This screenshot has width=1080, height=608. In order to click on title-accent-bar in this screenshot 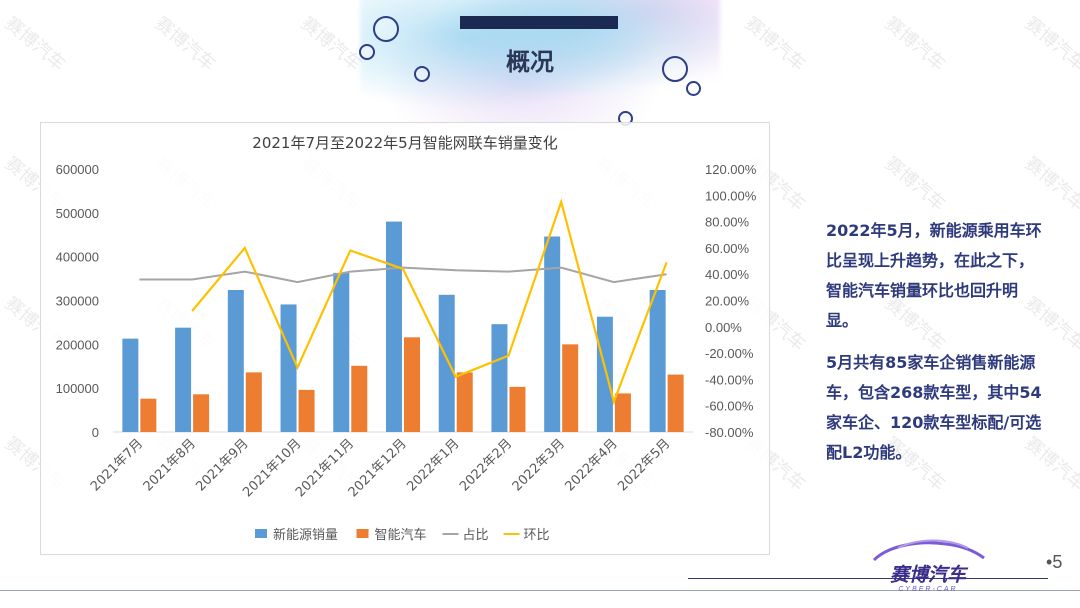, I will do `click(539, 22)`.